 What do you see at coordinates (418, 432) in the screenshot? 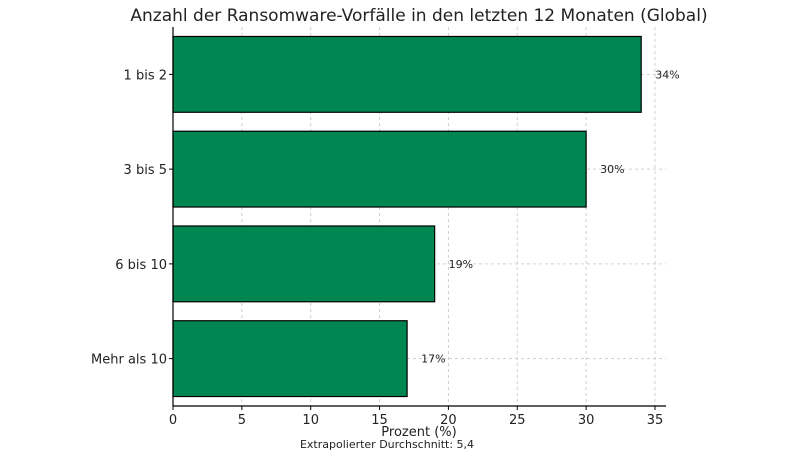
I see `x-axis-label: Prozent (%)` at bounding box center [418, 432].